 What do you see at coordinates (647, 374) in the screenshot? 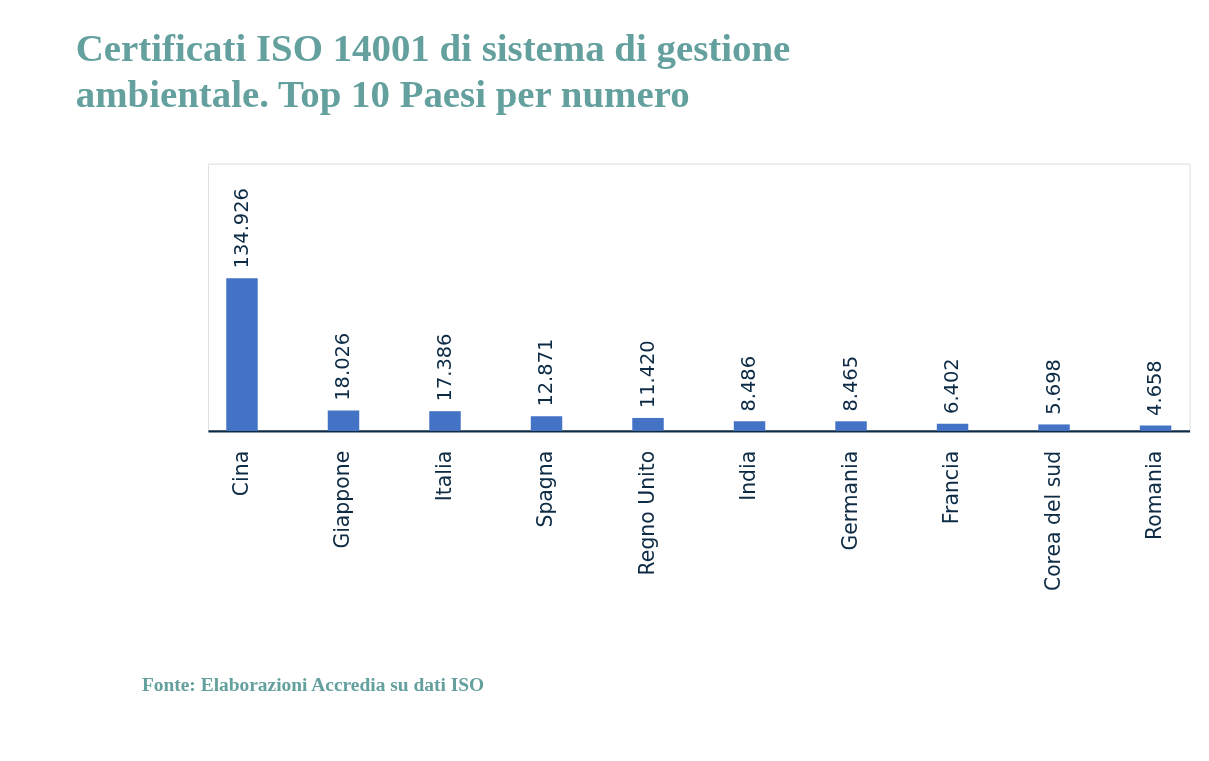
I see `data-label: 11.420` at bounding box center [647, 374].